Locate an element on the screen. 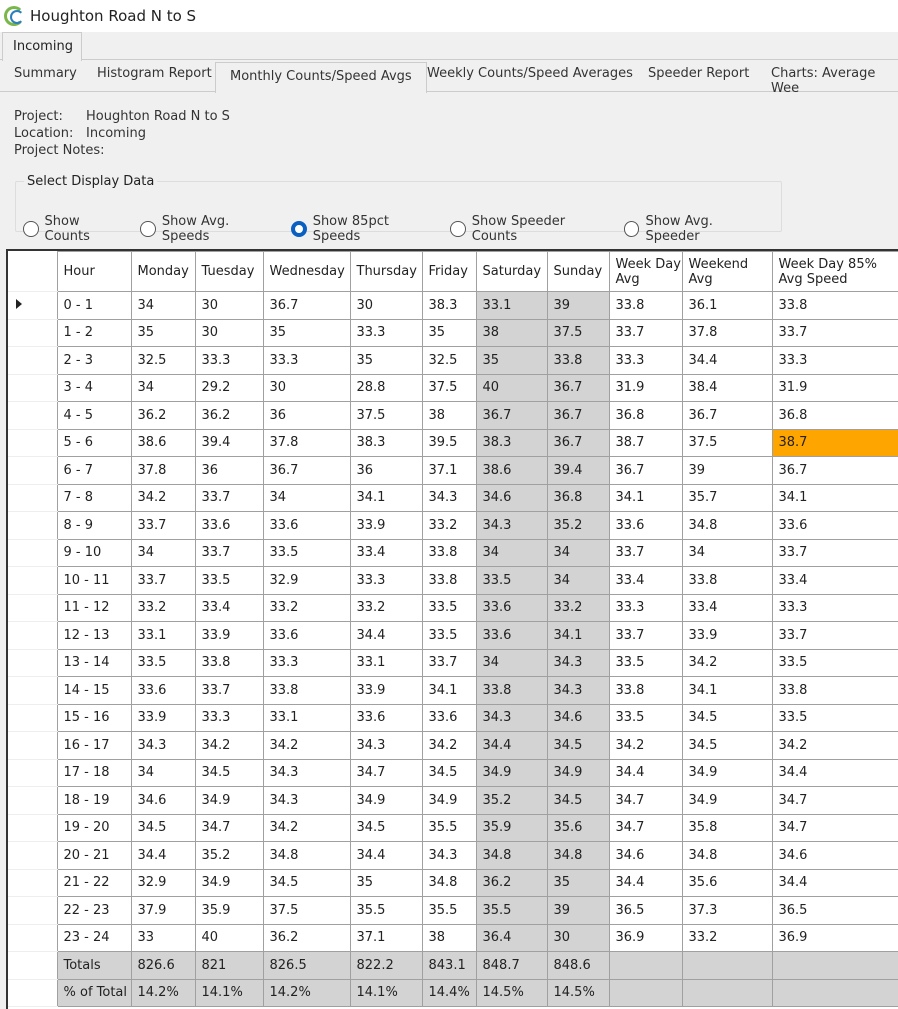  cell-friday: 34.5 is located at coordinates (449, 772).